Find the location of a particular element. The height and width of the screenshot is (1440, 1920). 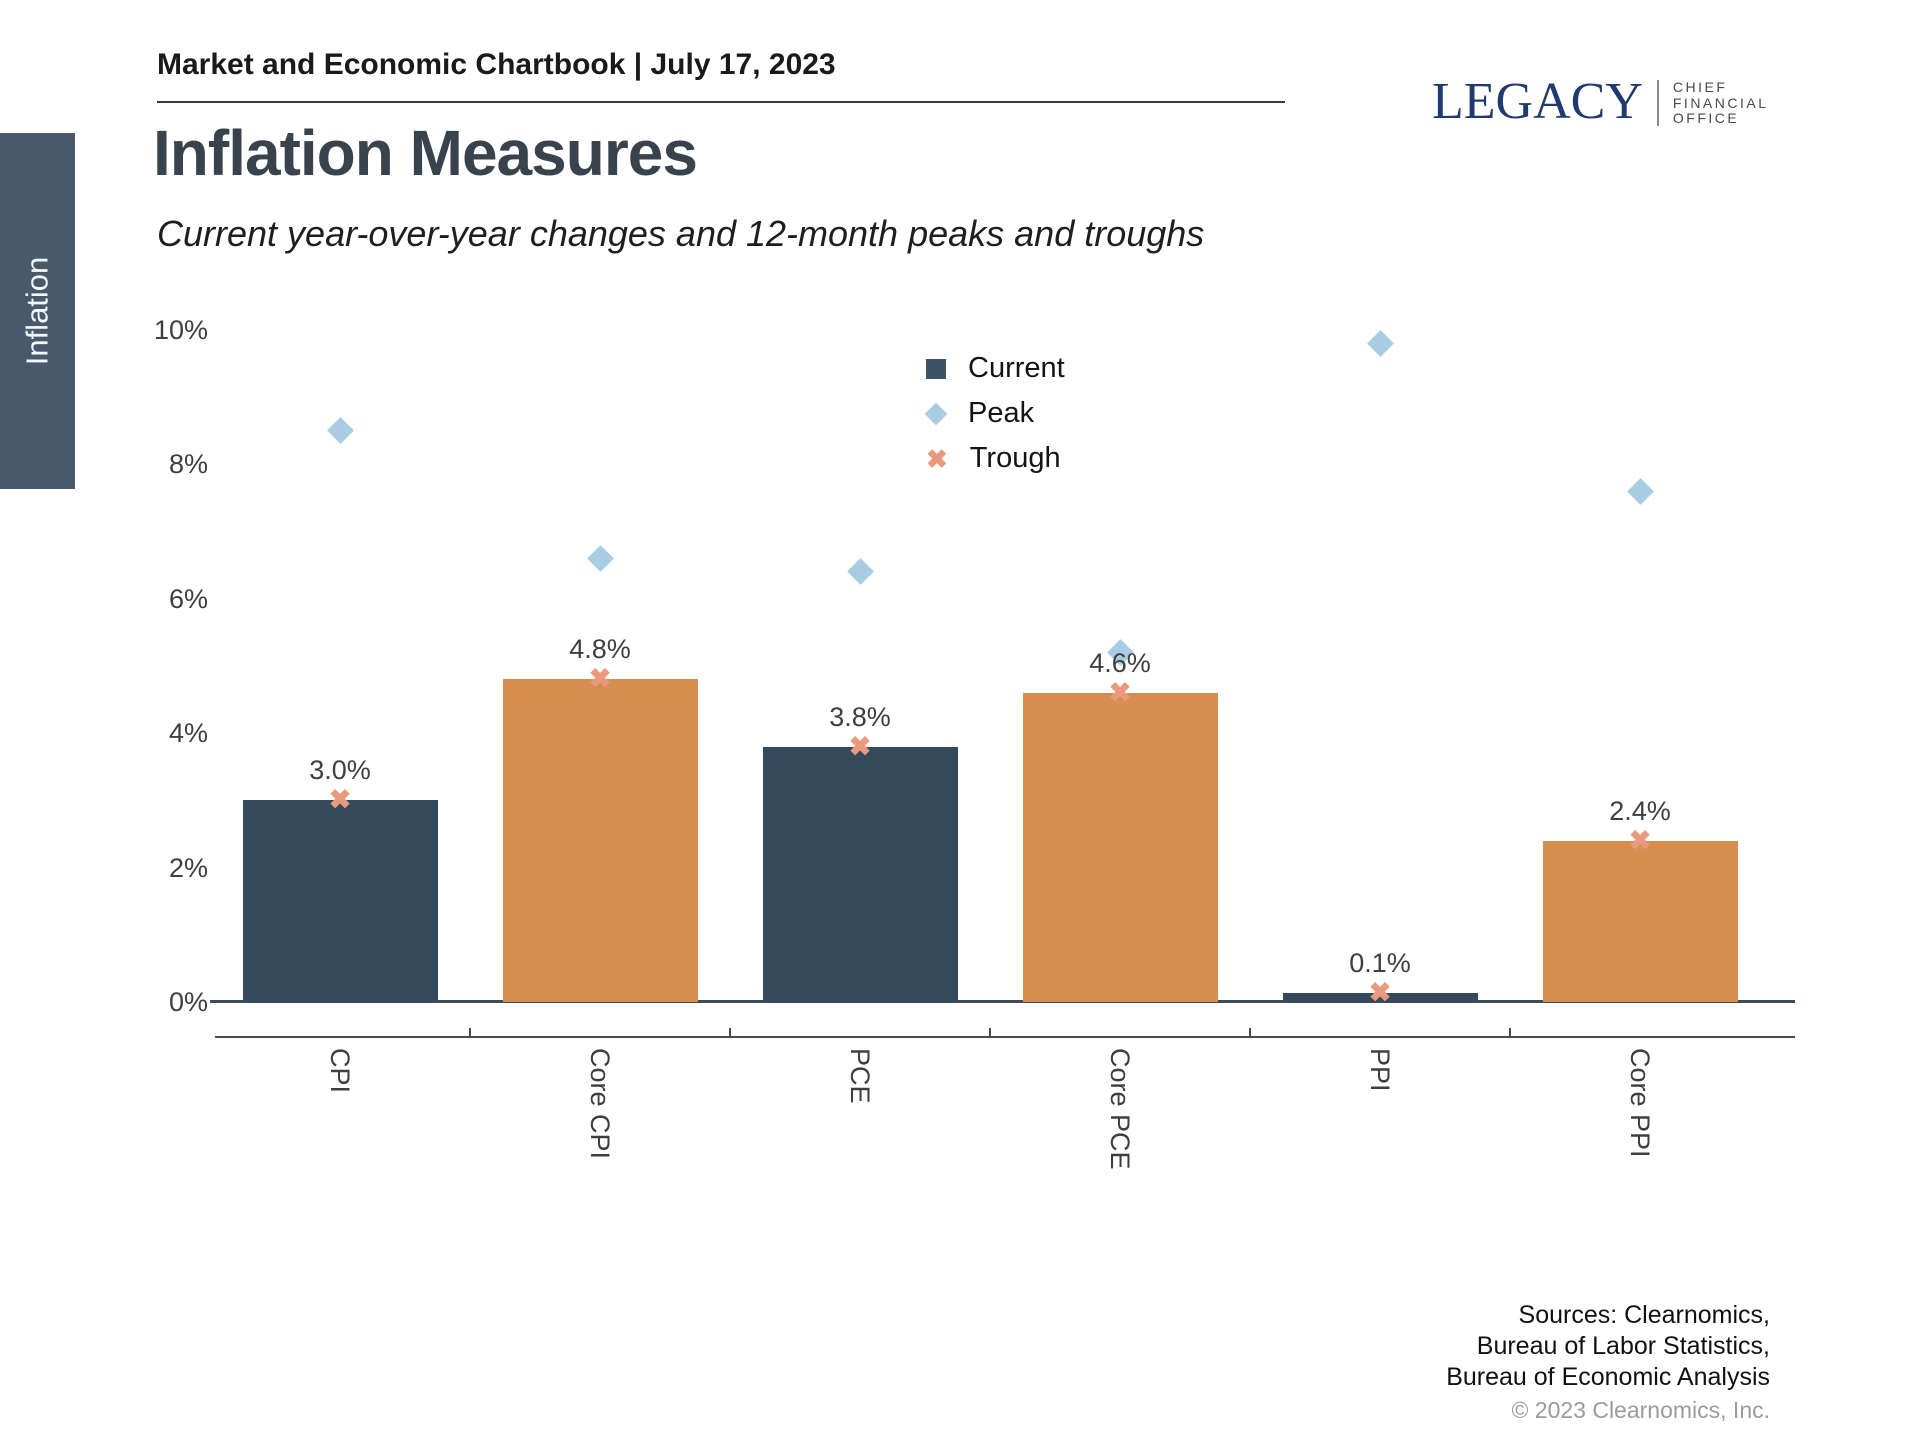

x-axis-baseline is located at coordinates (1002, 1001).